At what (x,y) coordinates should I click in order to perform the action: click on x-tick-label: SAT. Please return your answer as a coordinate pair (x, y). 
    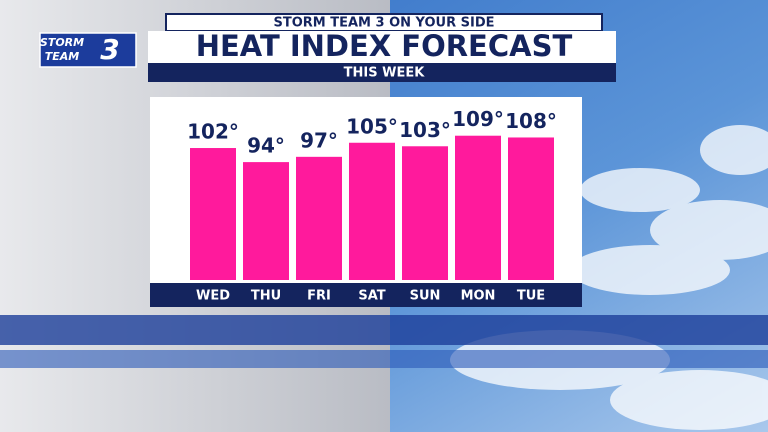
    Looking at the image, I should click on (371, 296).